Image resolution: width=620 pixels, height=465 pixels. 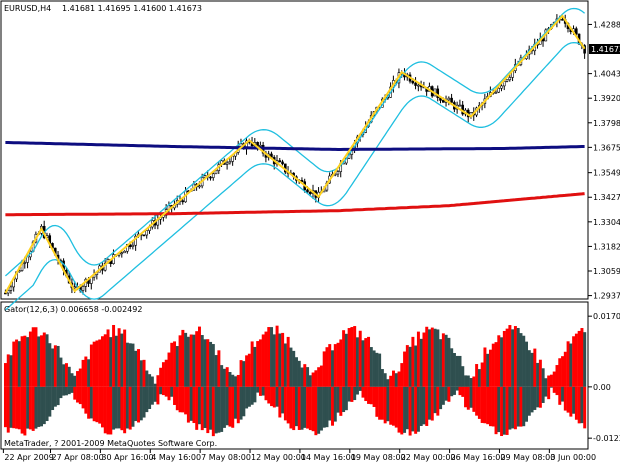 I want to click on current-price-label: 1.41673, so click(x=605, y=49).